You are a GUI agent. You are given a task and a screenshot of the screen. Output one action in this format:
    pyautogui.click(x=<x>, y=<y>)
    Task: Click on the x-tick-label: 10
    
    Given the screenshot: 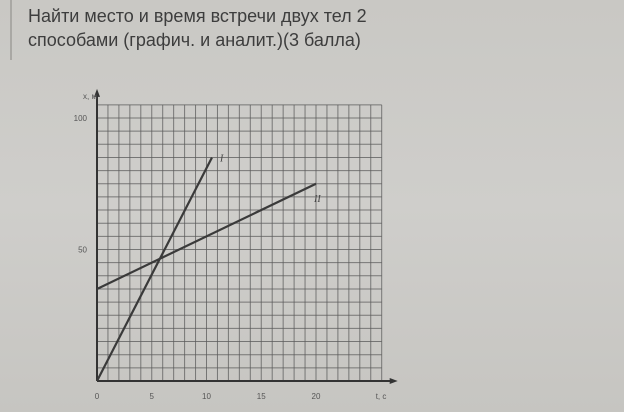 What is the action you would take?
    pyautogui.click(x=206, y=396)
    